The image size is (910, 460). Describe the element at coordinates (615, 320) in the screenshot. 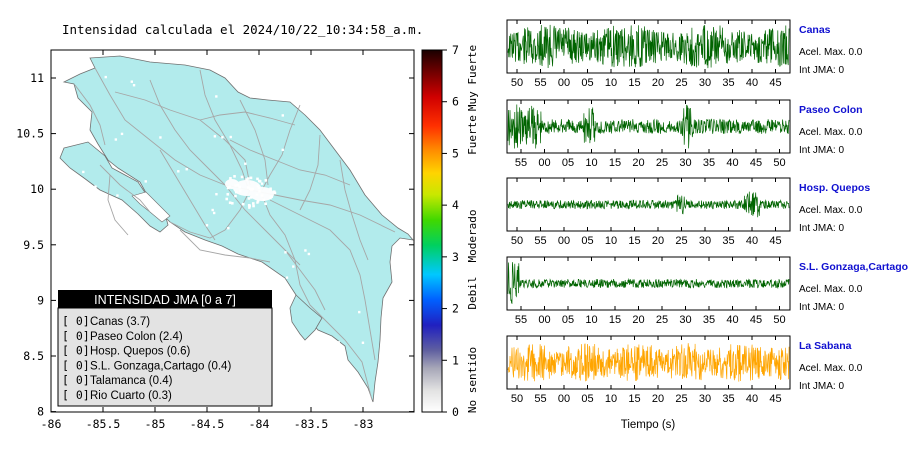

I see `waveform-tick-label: 15` at that location.